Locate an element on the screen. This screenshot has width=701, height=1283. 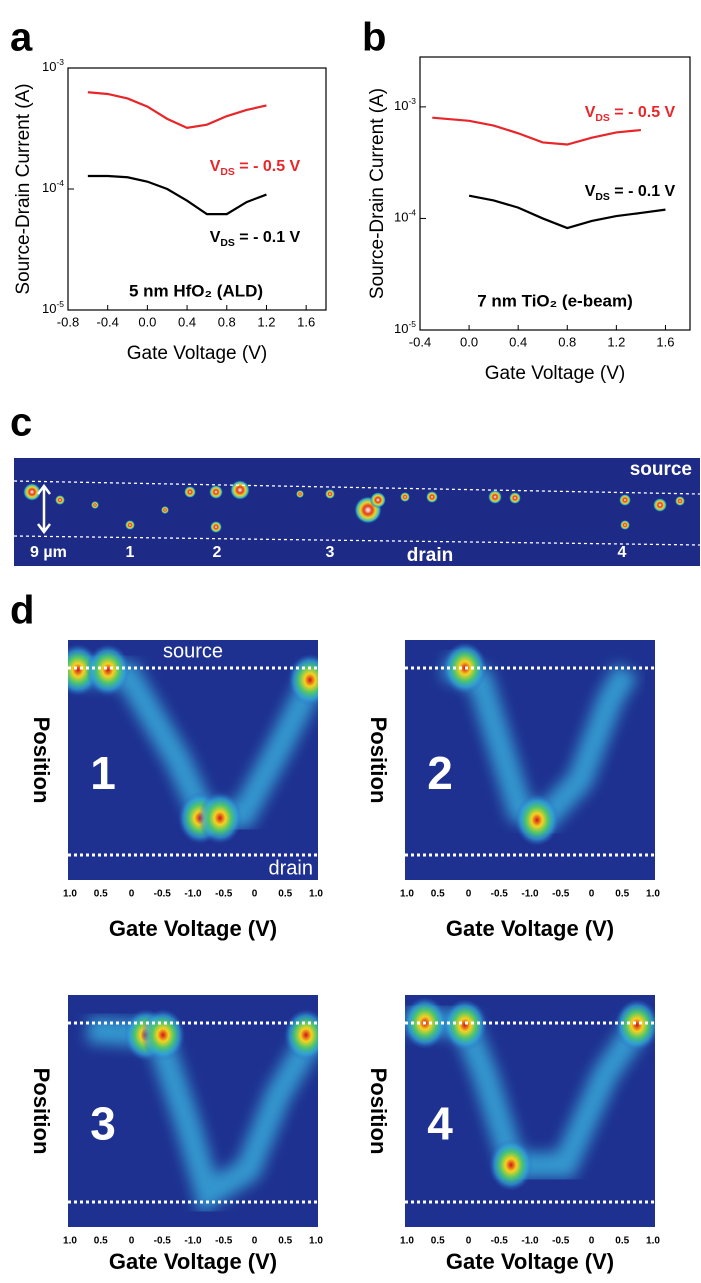
x-tick-label: 0.4 is located at coordinates (518, 341).